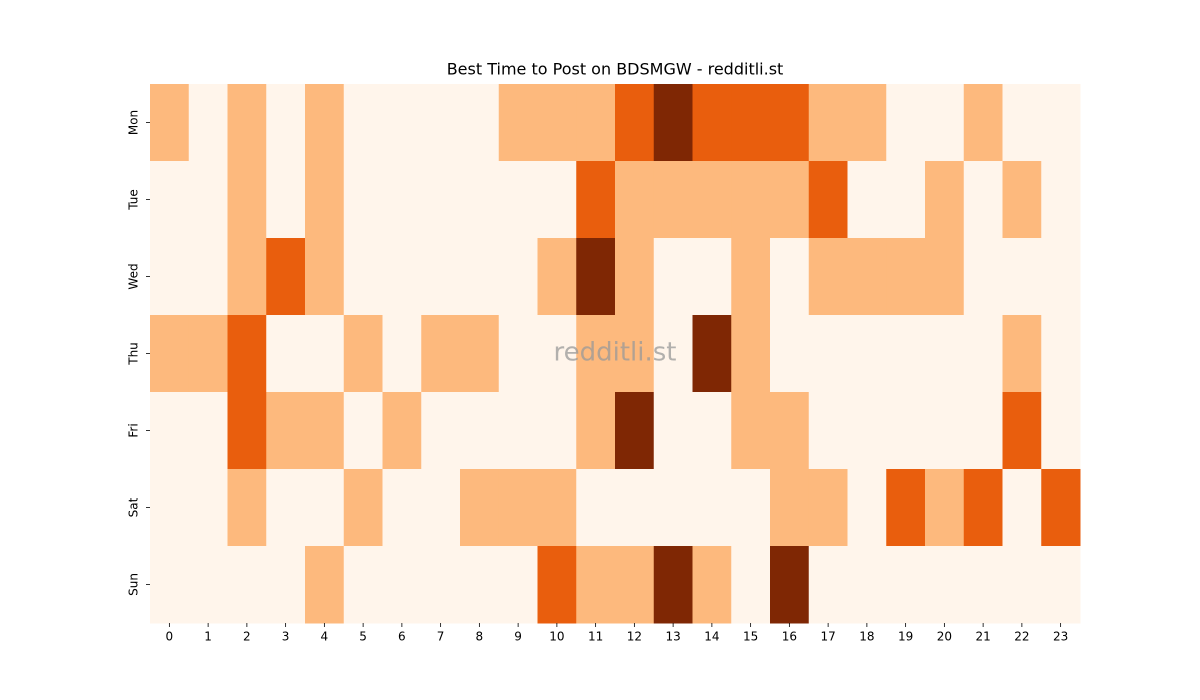 This screenshot has width=1200, height=700. Describe the element at coordinates (134, 584) in the screenshot. I see `y-tick-label: Sun` at that location.